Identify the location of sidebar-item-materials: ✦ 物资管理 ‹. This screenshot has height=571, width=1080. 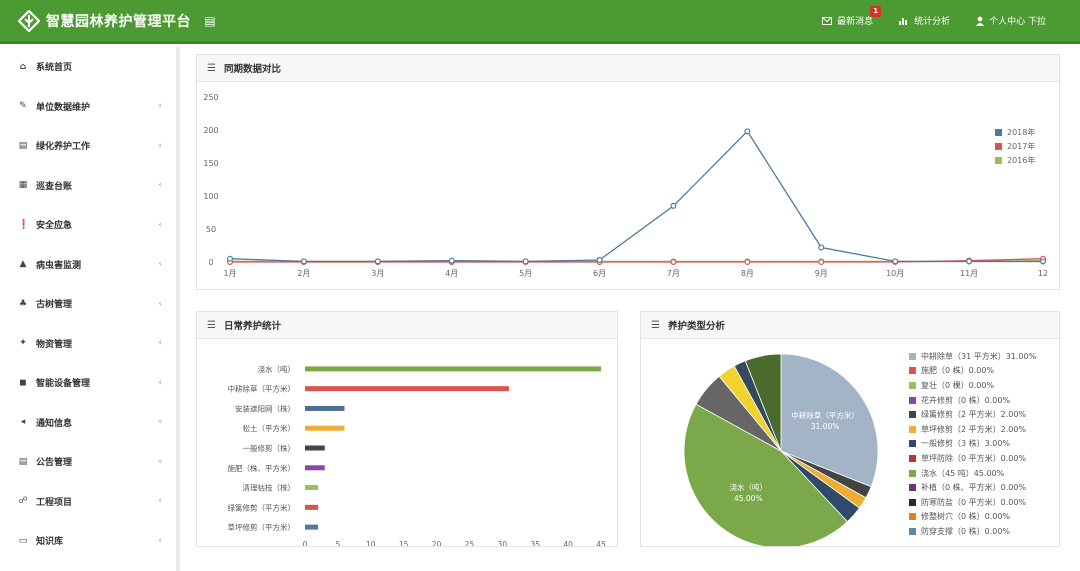
(88, 344).